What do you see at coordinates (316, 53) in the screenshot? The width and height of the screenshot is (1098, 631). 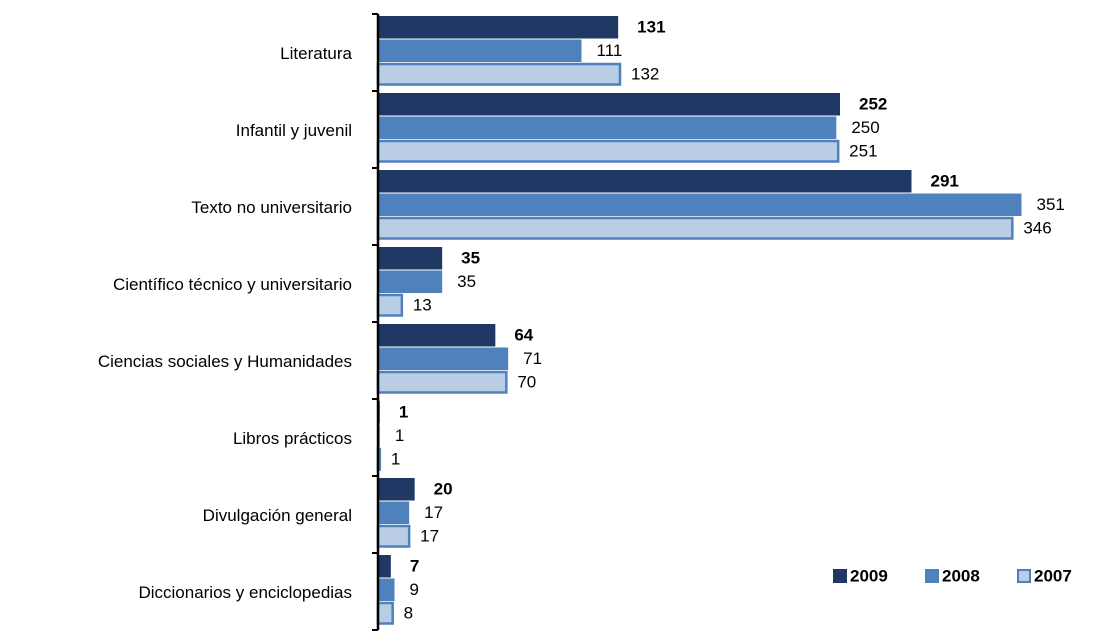 I see `y-tick-label: Literatura` at bounding box center [316, 53].